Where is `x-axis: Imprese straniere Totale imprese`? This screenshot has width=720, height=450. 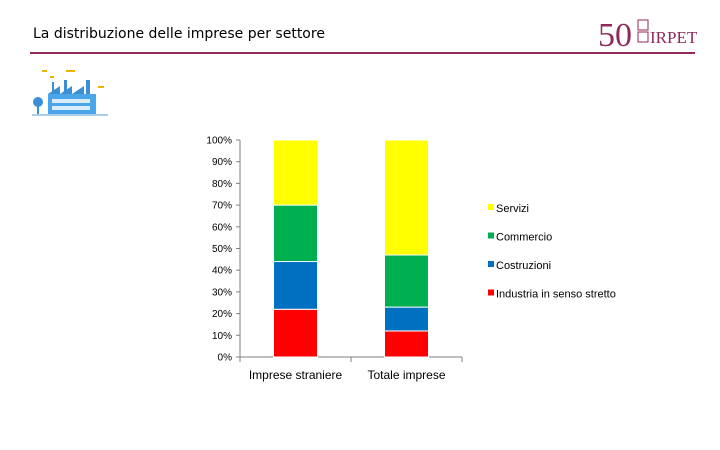 x-axis: Imprese straniere Totale imprese is located at coordinates (351, 369).